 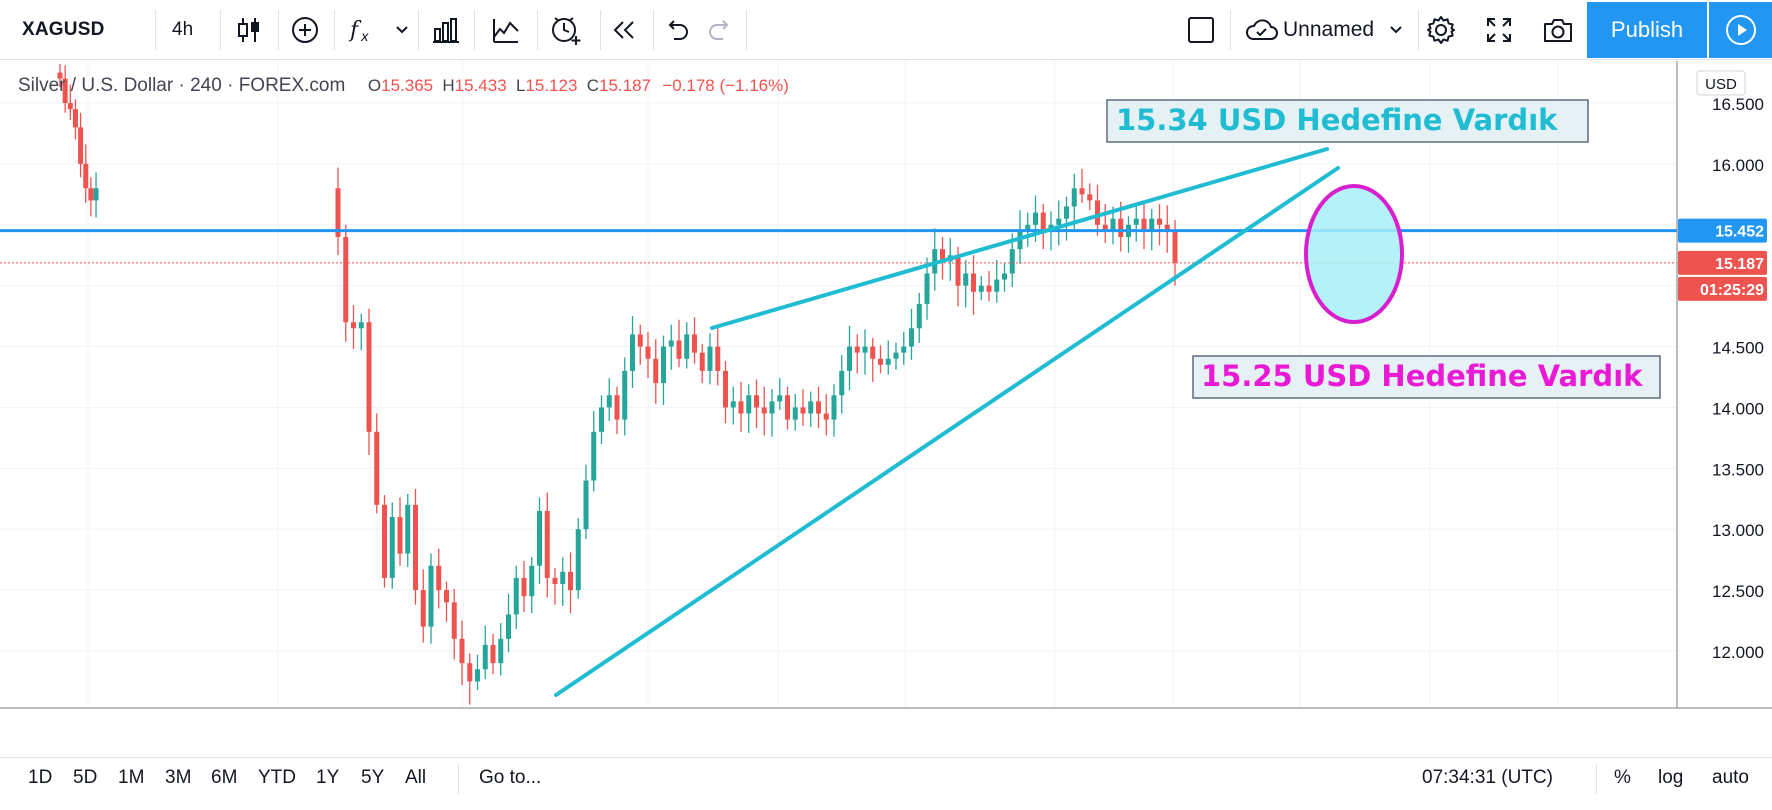 What do you see at coordinates (1337, 120) in the screenshot?
I see `annotation-text-top: 15.34 USD Hedefine Vardık` at bounding box center [1337, 120].